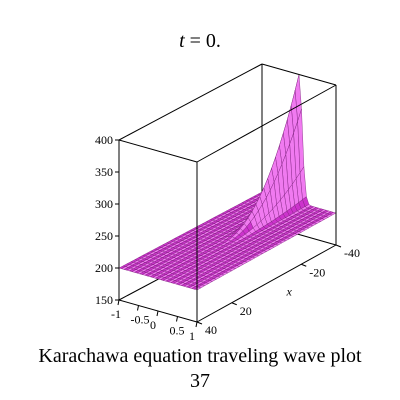 The width and height of the screenshot is (400, 400). Describe the element at coordinates (246, 311) in the screenshot. I see `x-tick-label: 20` at that location.